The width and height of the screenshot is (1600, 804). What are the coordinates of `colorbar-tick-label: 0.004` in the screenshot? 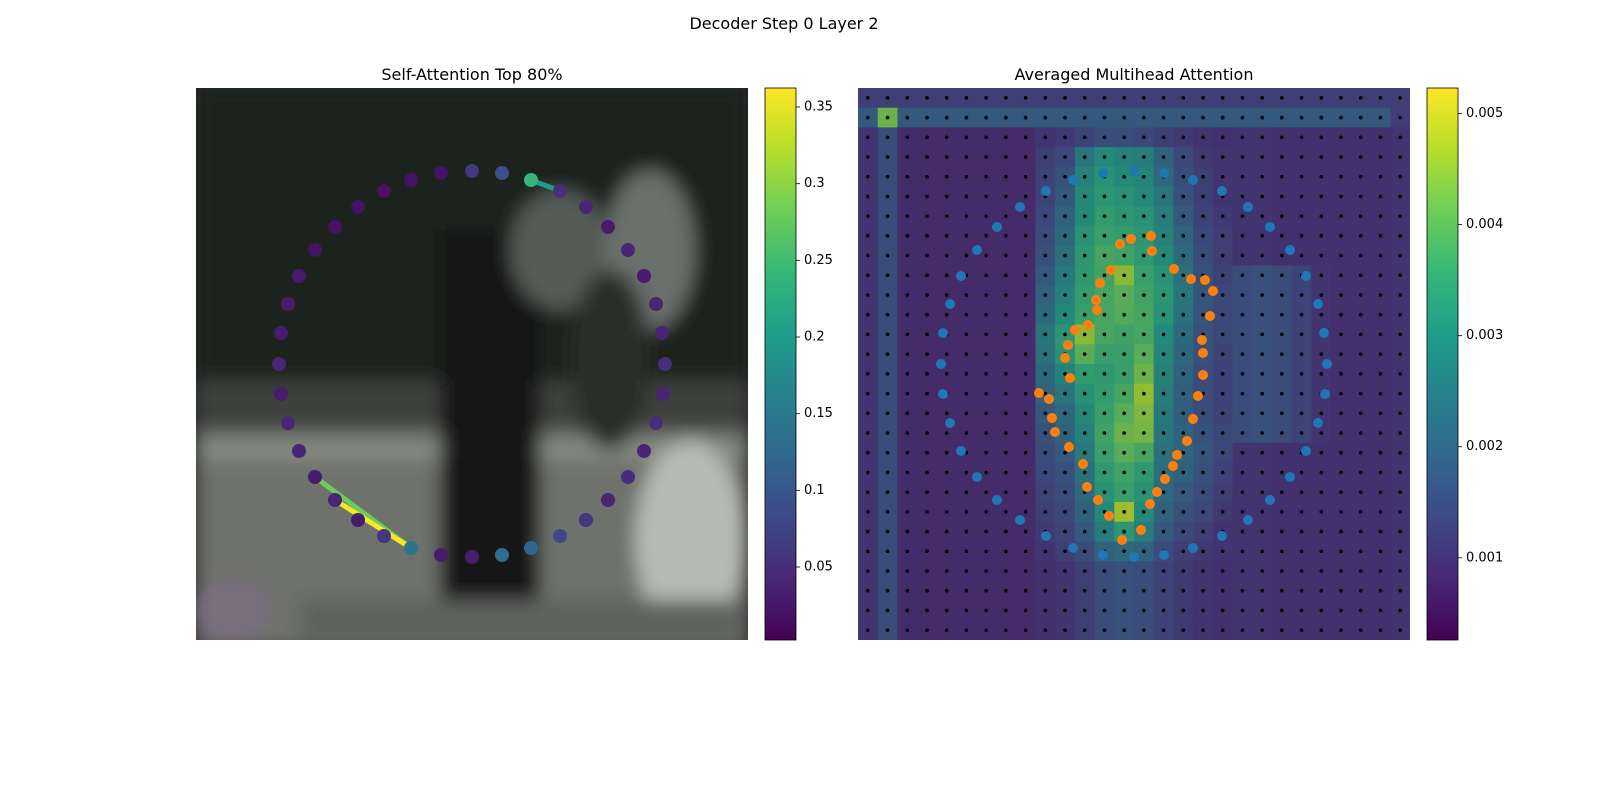 It's located at (1484, 224).